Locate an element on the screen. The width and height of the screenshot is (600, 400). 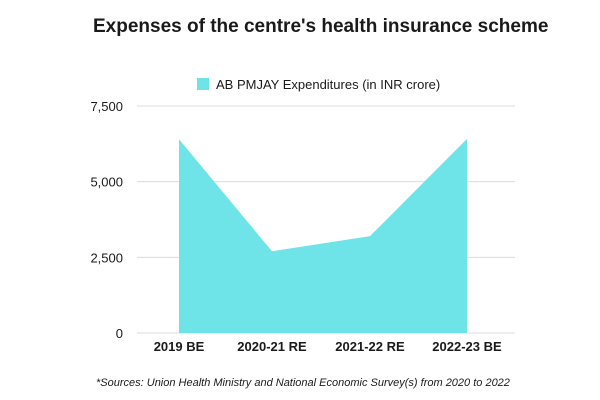
x-tick-label: 2020-21 RE is located at coordinates (272, 346).